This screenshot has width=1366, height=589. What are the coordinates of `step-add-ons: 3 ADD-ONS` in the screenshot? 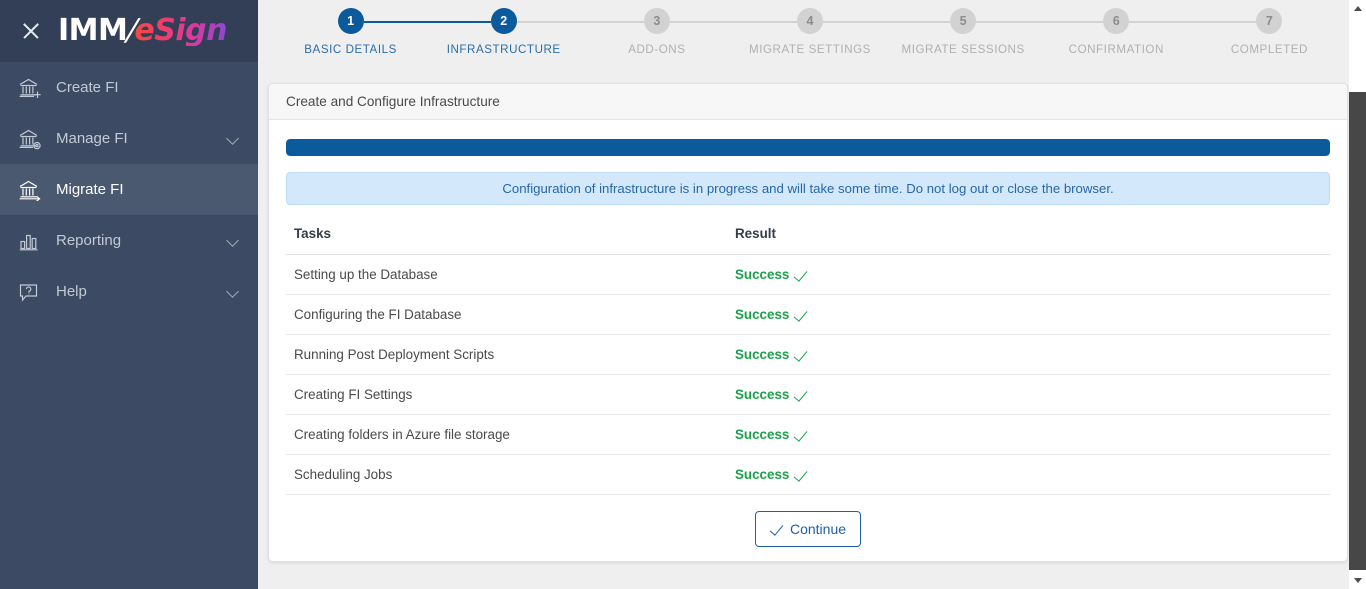 It's located at (657, 39).